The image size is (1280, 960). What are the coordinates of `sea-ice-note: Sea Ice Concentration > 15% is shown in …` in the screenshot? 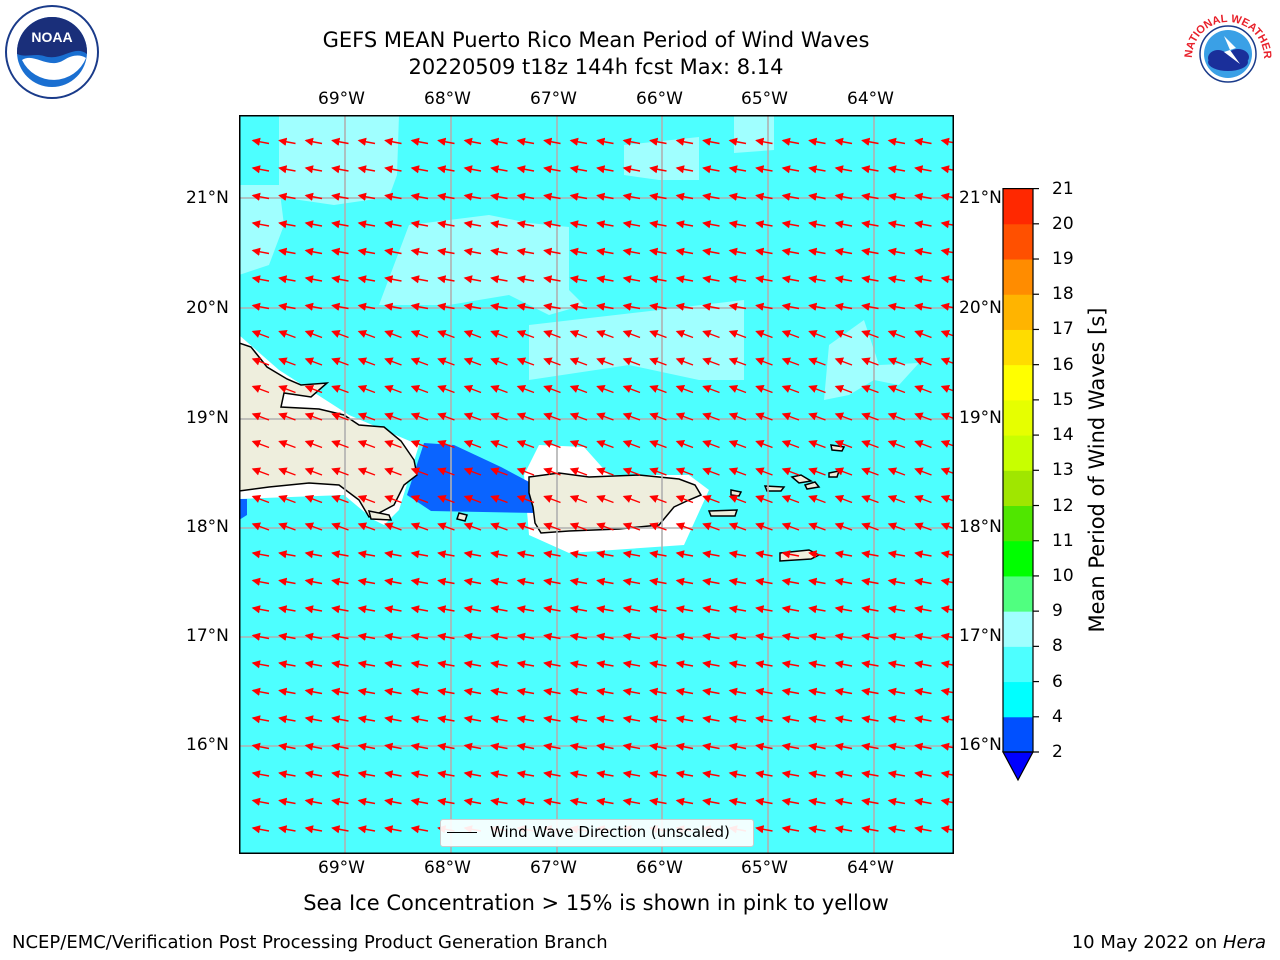 It's located at (596, 903).